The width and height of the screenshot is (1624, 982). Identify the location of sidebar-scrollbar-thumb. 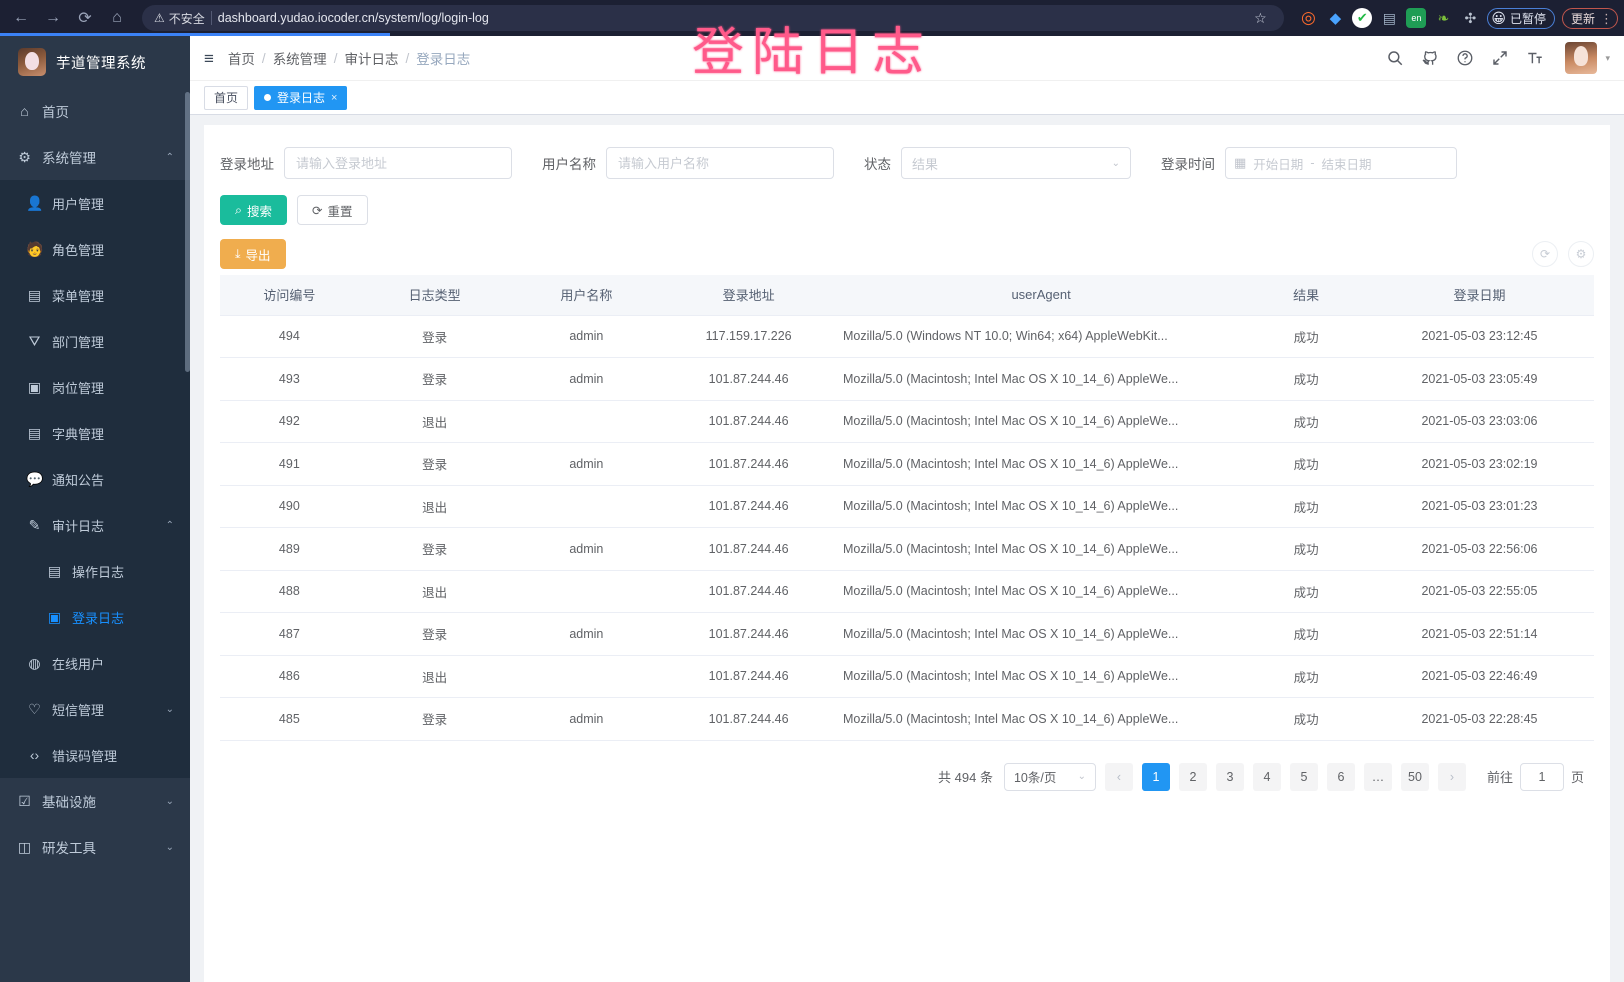
(187, 232).